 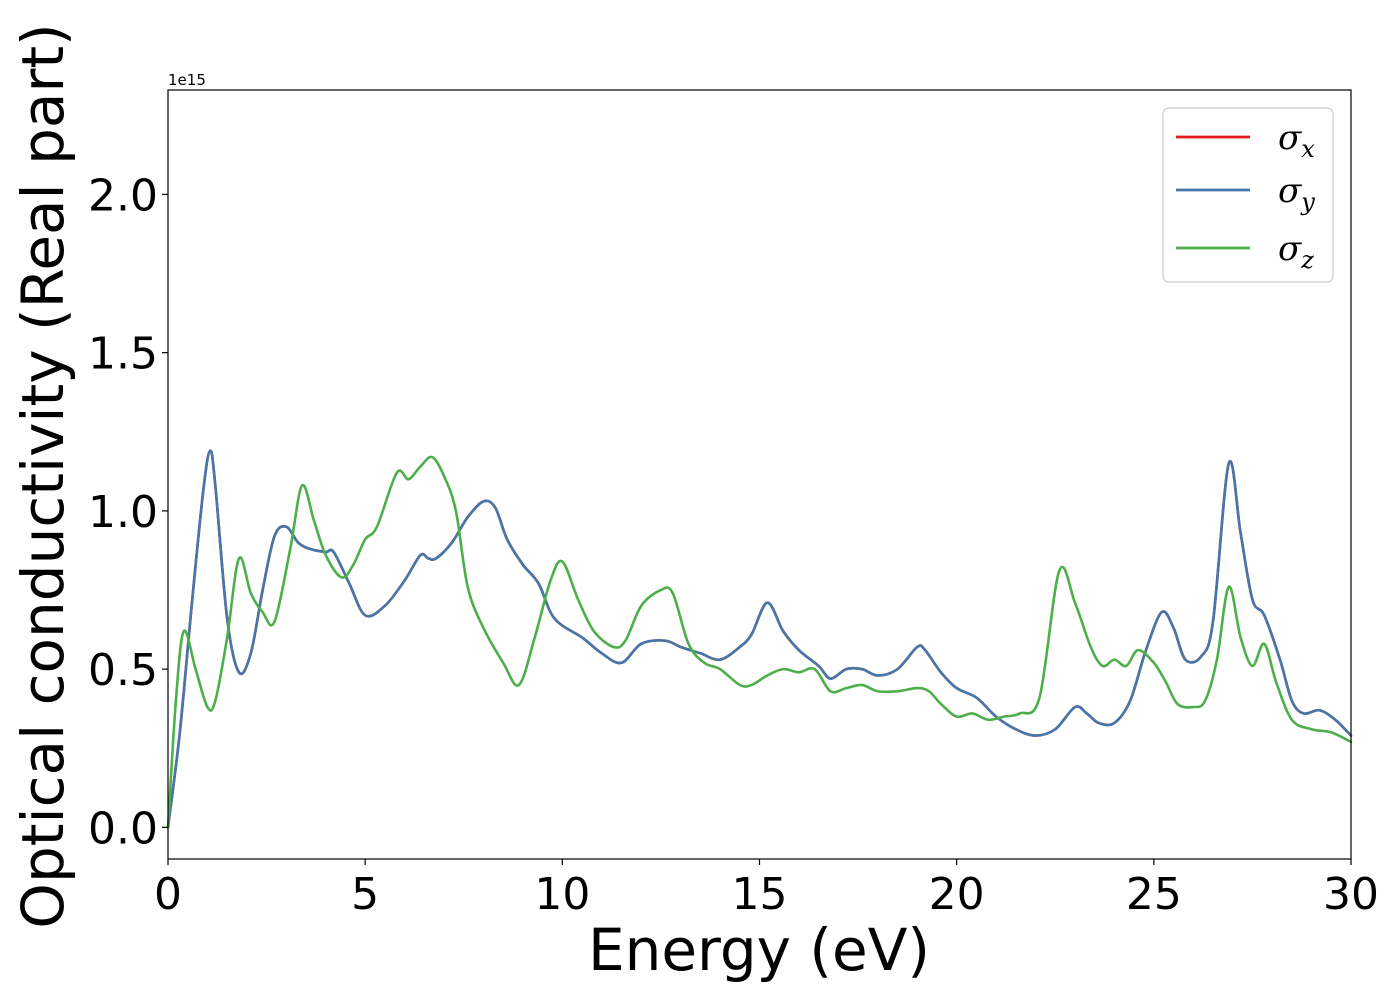 I want to click on x-tick-label: 0, so click(x=168, y=894).